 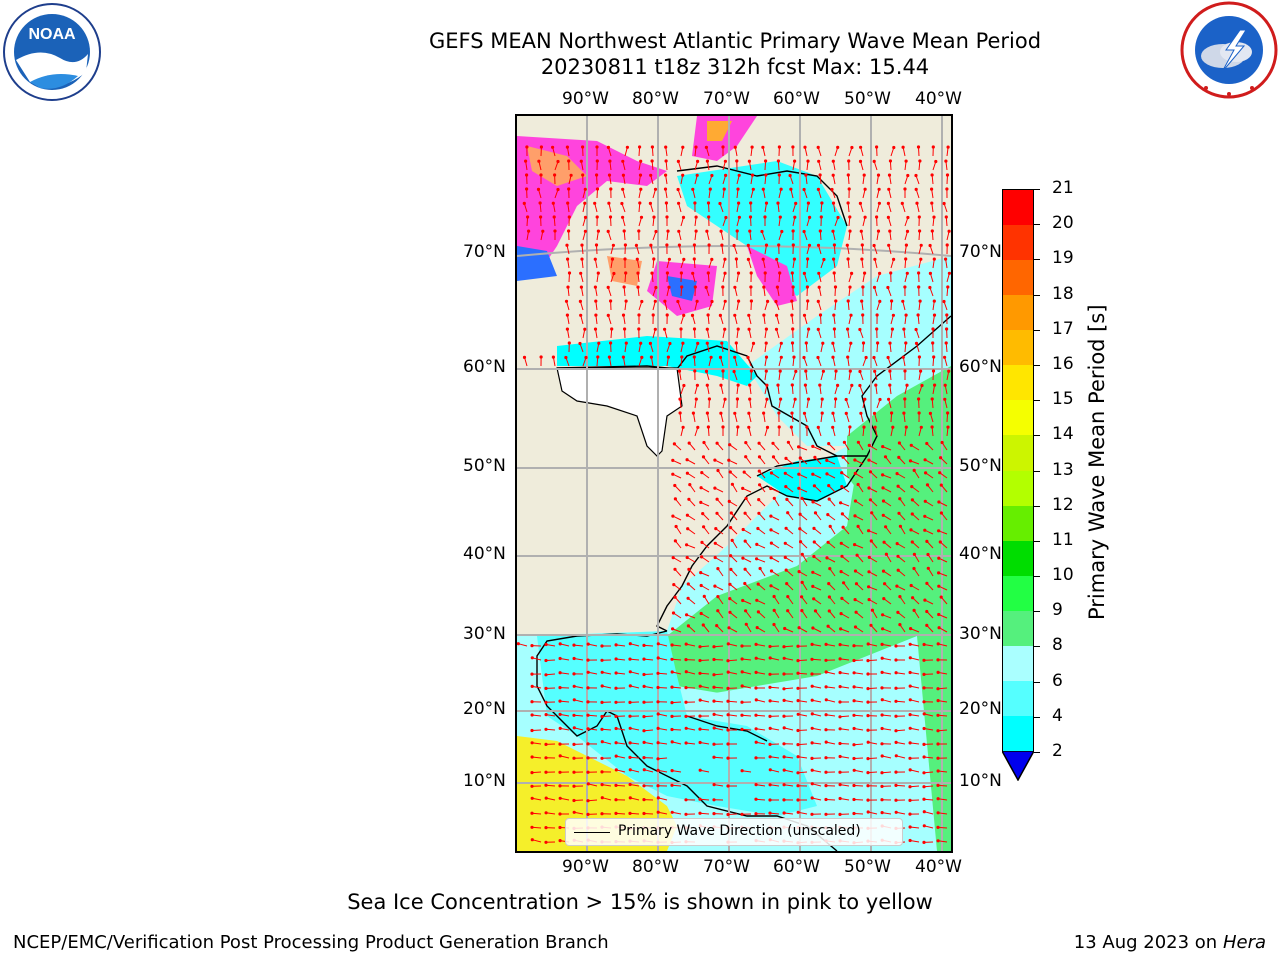 What do you see at coordinates (1170, 942) in the screenshot?
I see `footer-date: 13 Aug 2023 on Hera` at bounding box center [1170, 942].